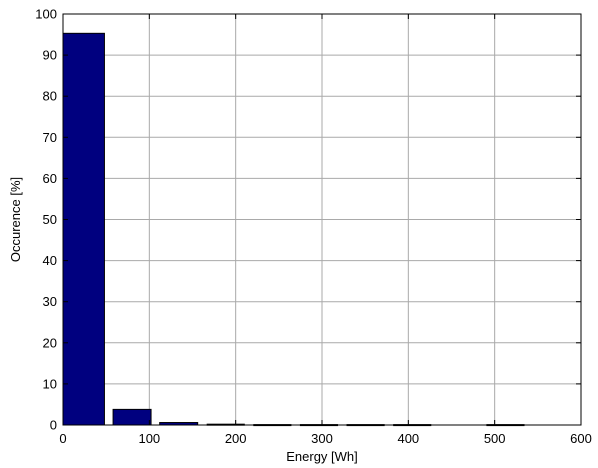  What do you see at coordinates (322, 438) in the screenshot?
I see `x-tick-label: 300` at bounding box center [322, 438].